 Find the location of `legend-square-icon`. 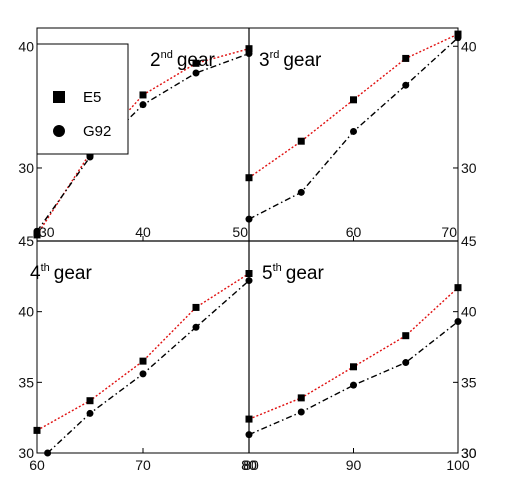

legend-square-icon is located at coordinates (59, 97).